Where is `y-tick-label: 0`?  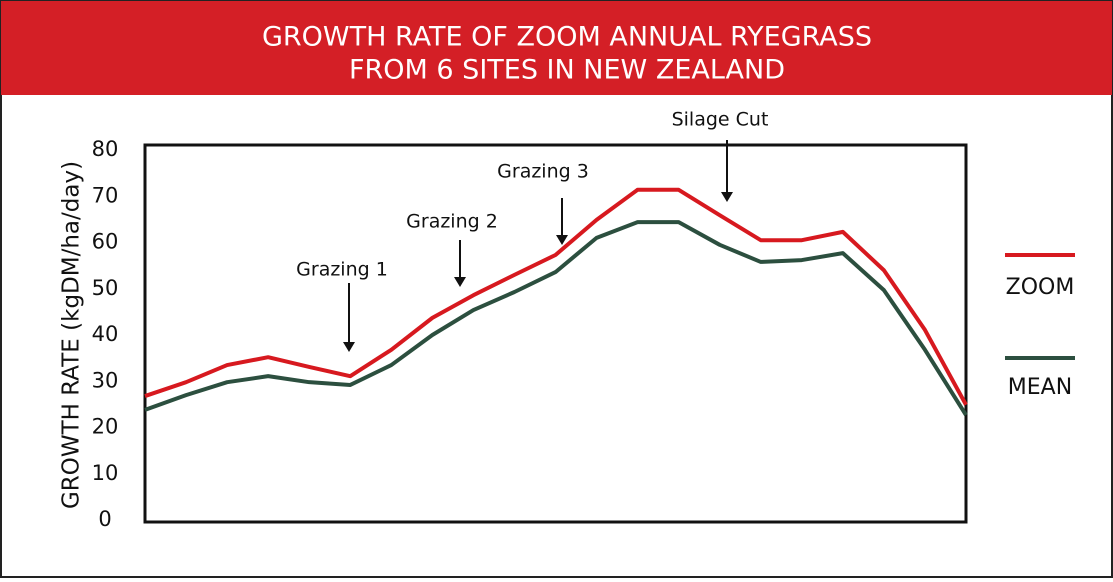 y-tick-label: 0 is located at coordinates (104, 519).